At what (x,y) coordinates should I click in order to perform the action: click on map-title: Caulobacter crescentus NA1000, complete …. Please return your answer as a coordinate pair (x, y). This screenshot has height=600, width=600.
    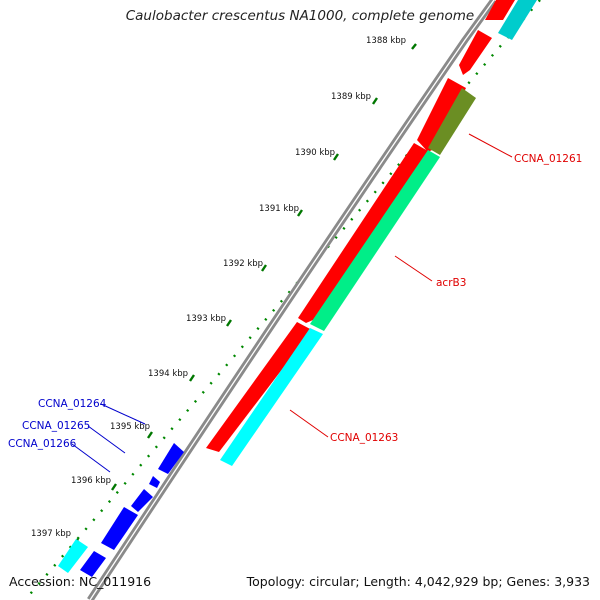
    Looking at the image, I should click on (300, 16).